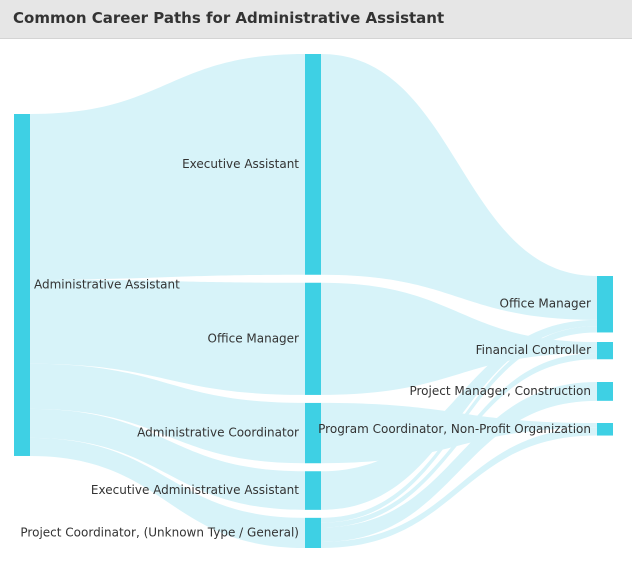  I want to click on label-executive-administrative-assistant: Executive Administrative Assistant, so click(195, 490).